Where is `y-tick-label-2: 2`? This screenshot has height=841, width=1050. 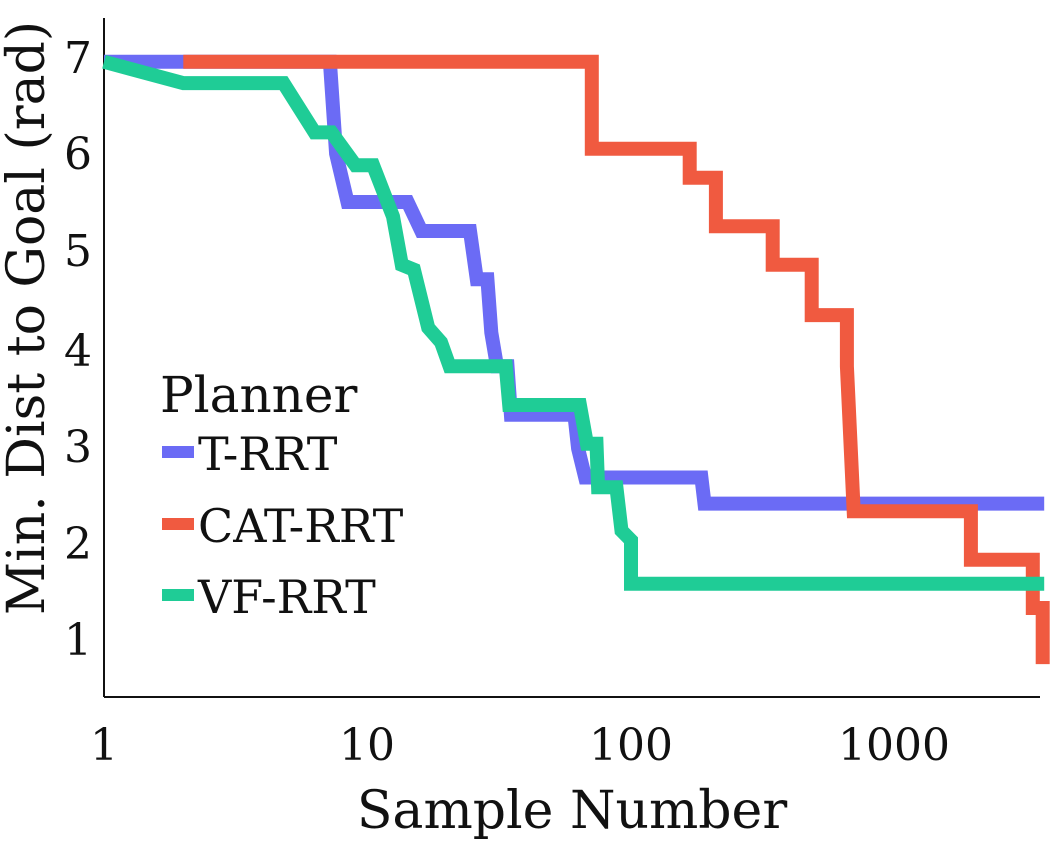 y-tick-label-2: 2 is located at coordinates (78, 544).